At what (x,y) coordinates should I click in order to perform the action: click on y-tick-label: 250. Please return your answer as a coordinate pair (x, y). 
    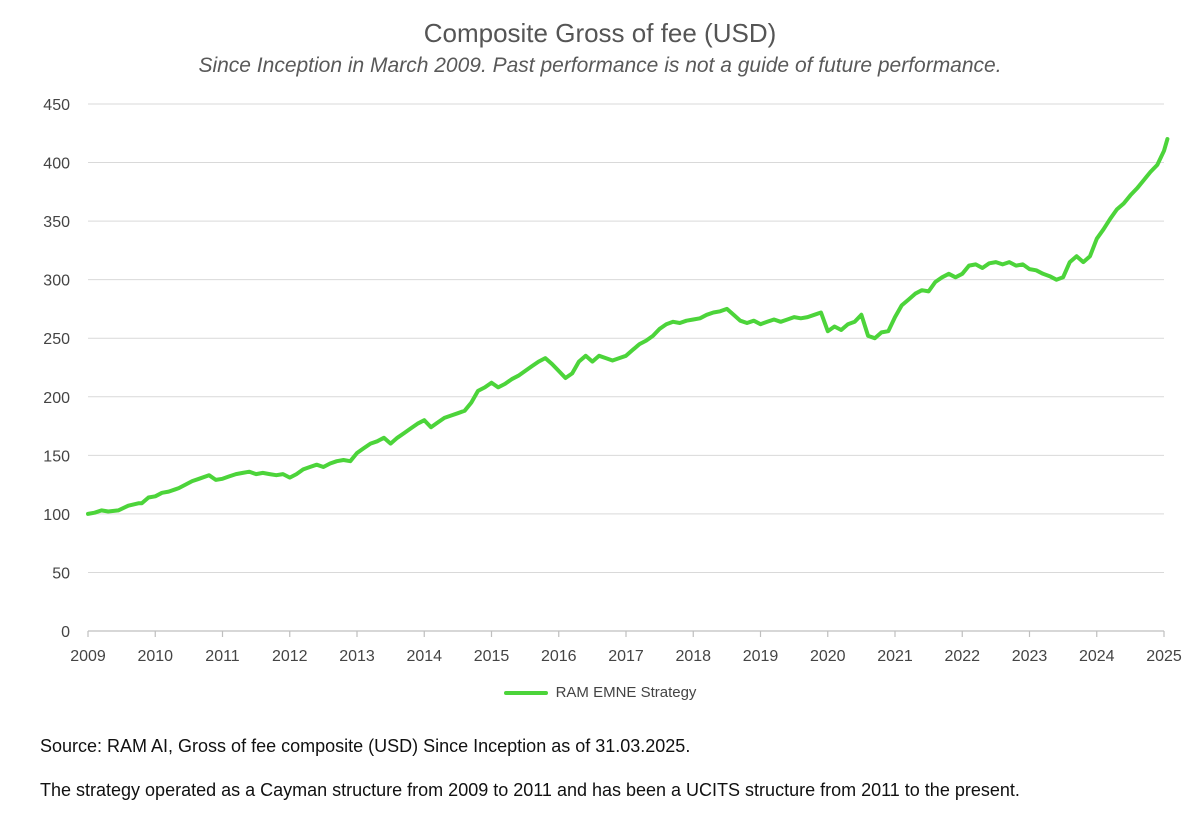
    Looking at the image, I should click on (56, 339).